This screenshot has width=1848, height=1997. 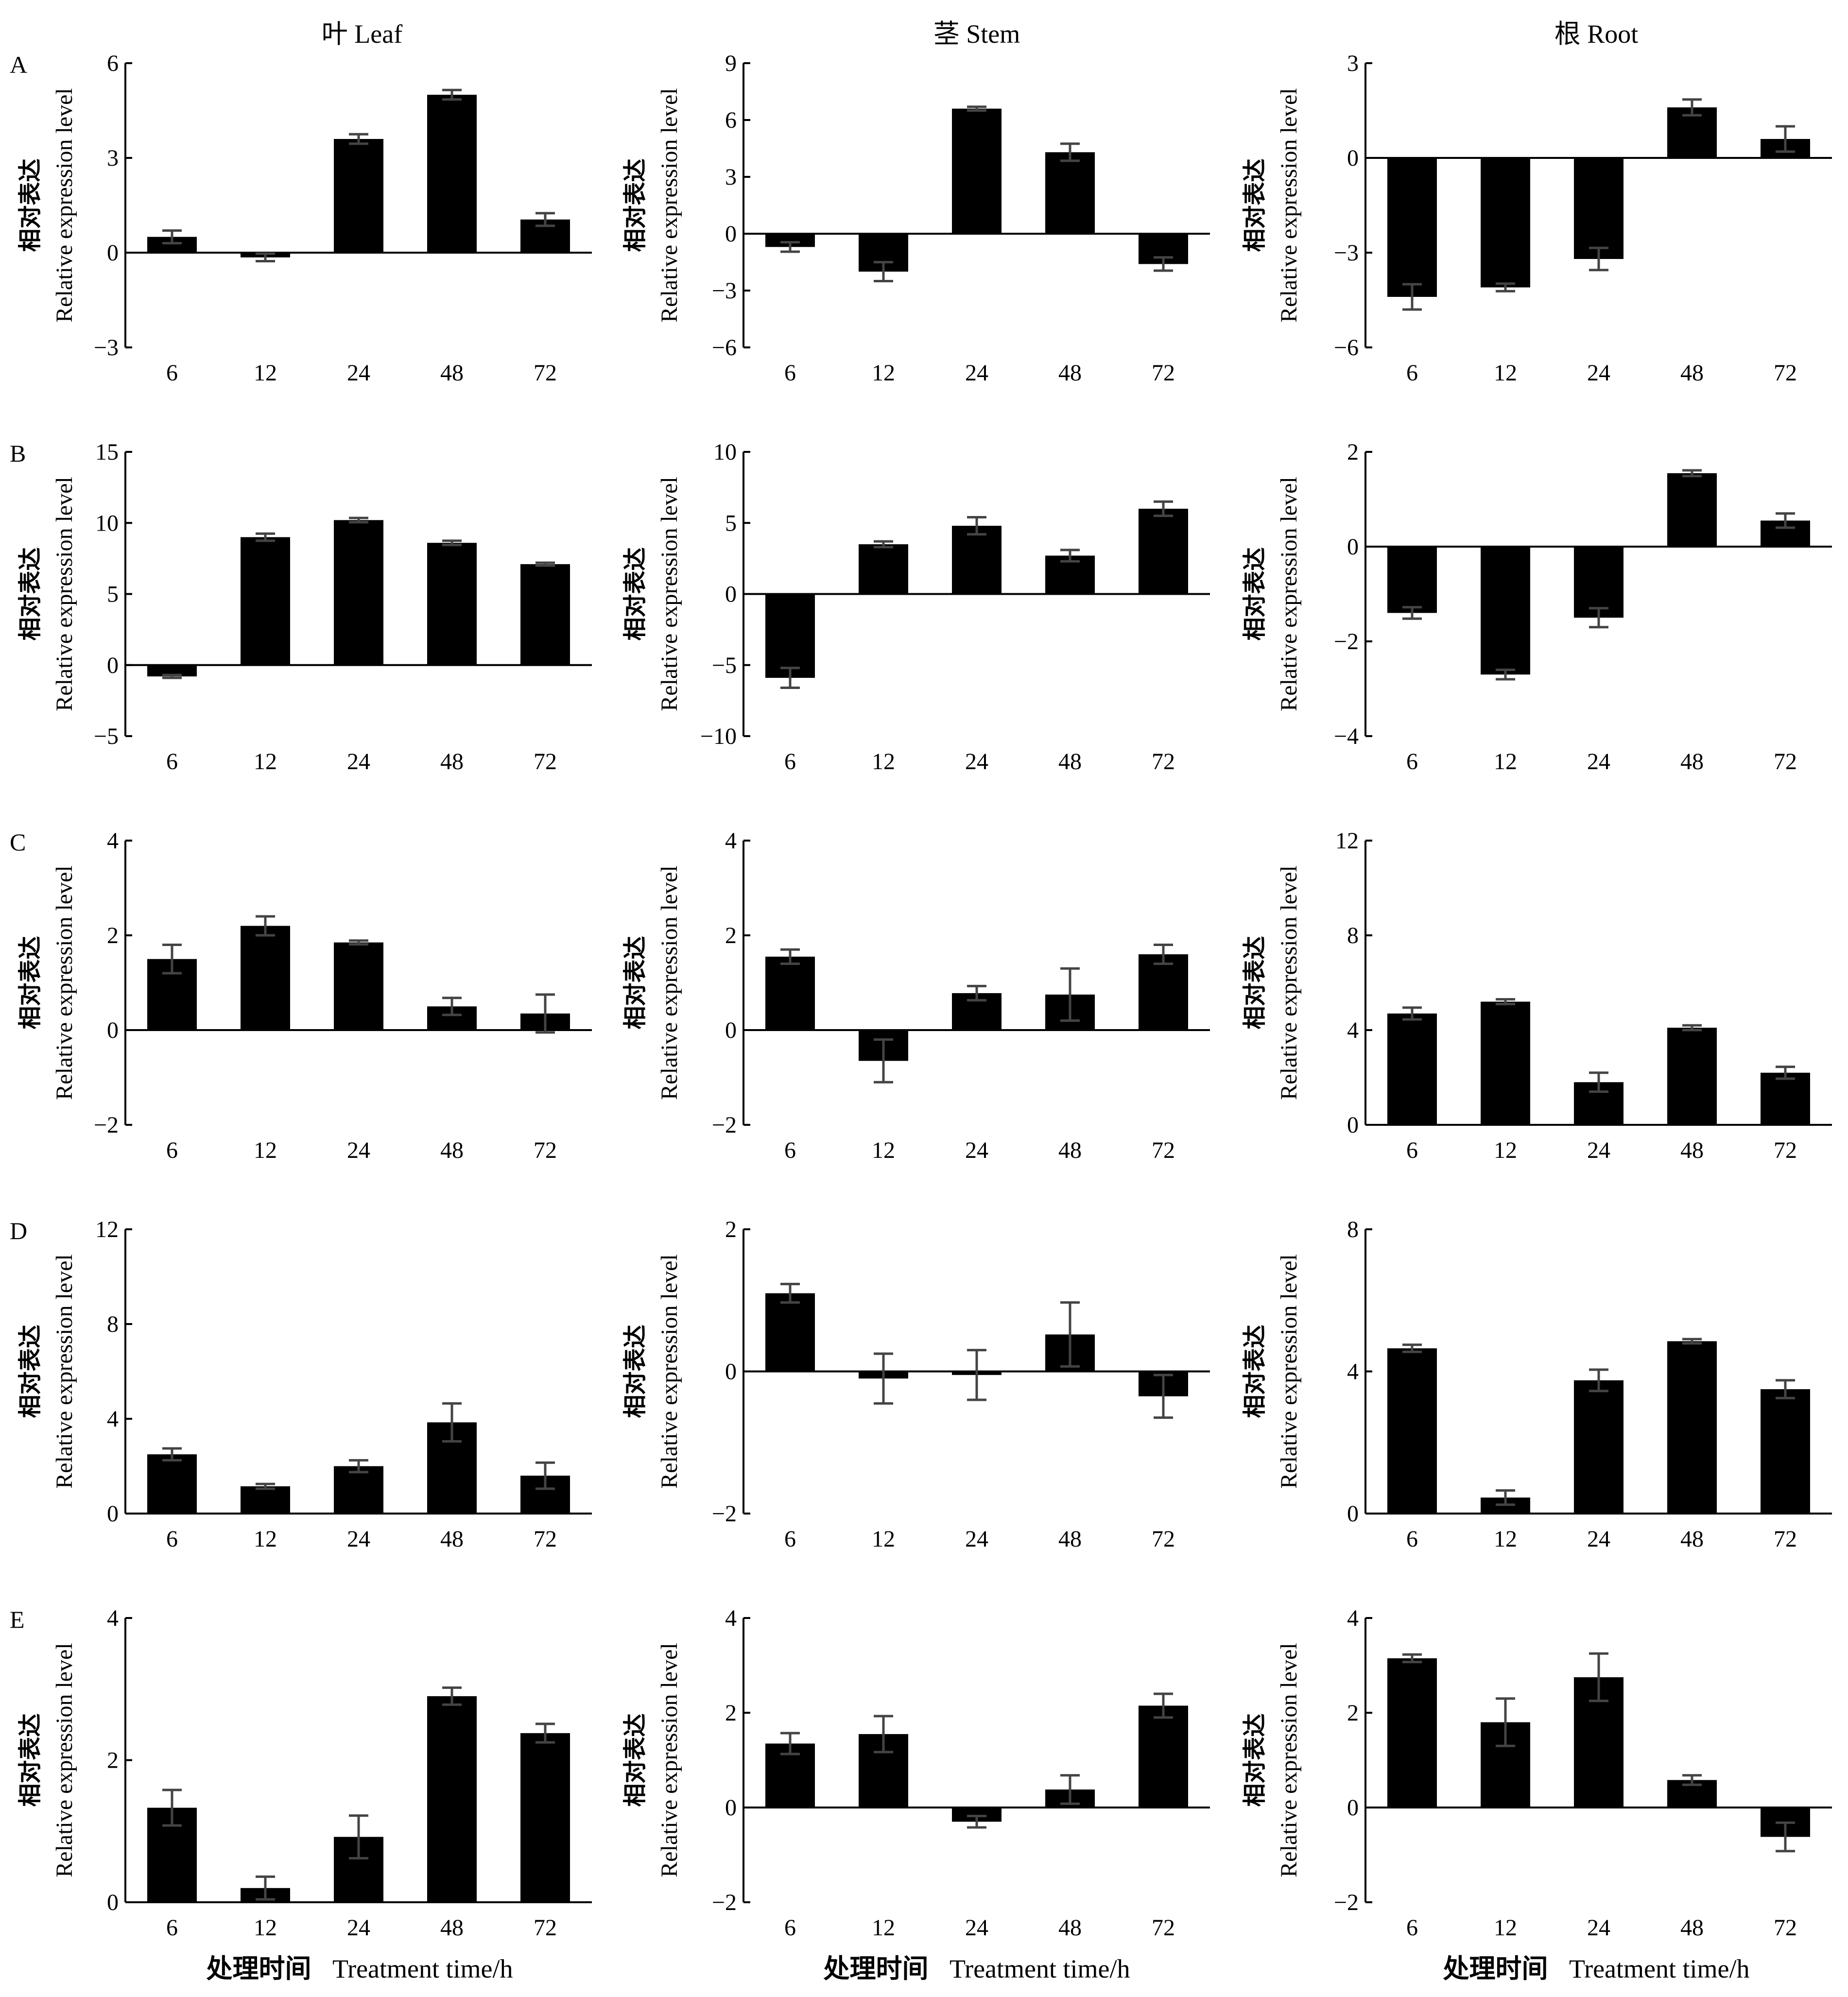 I want to click on row-letter-d: D, so click(x=18, y=1231).